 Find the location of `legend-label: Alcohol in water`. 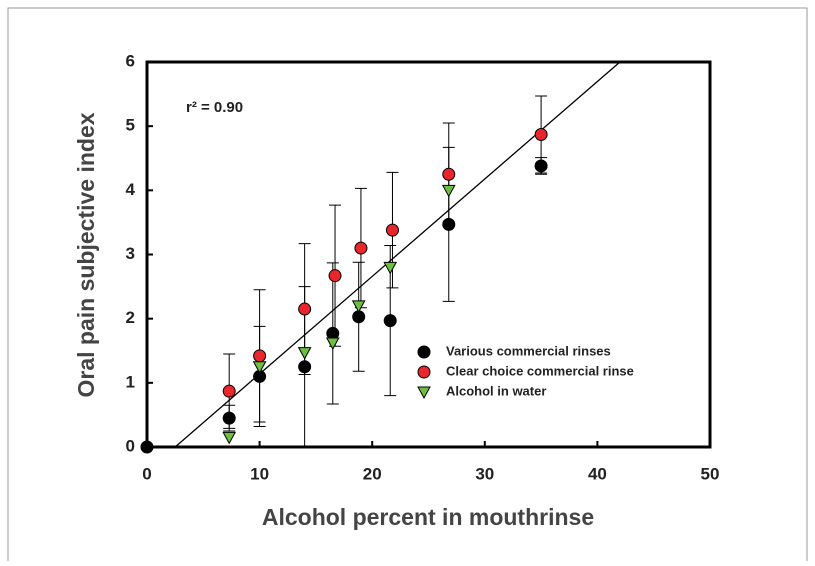

legend-label: Alcohol in water is located at coordinates (496, 390).